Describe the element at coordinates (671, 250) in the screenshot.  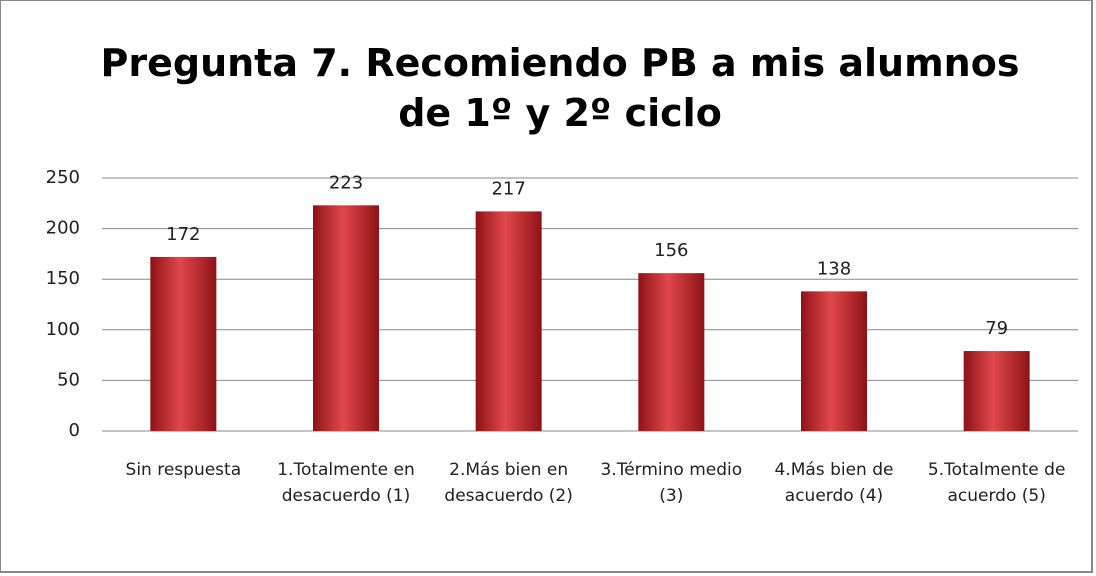
I see `data-label: 156` at that location.